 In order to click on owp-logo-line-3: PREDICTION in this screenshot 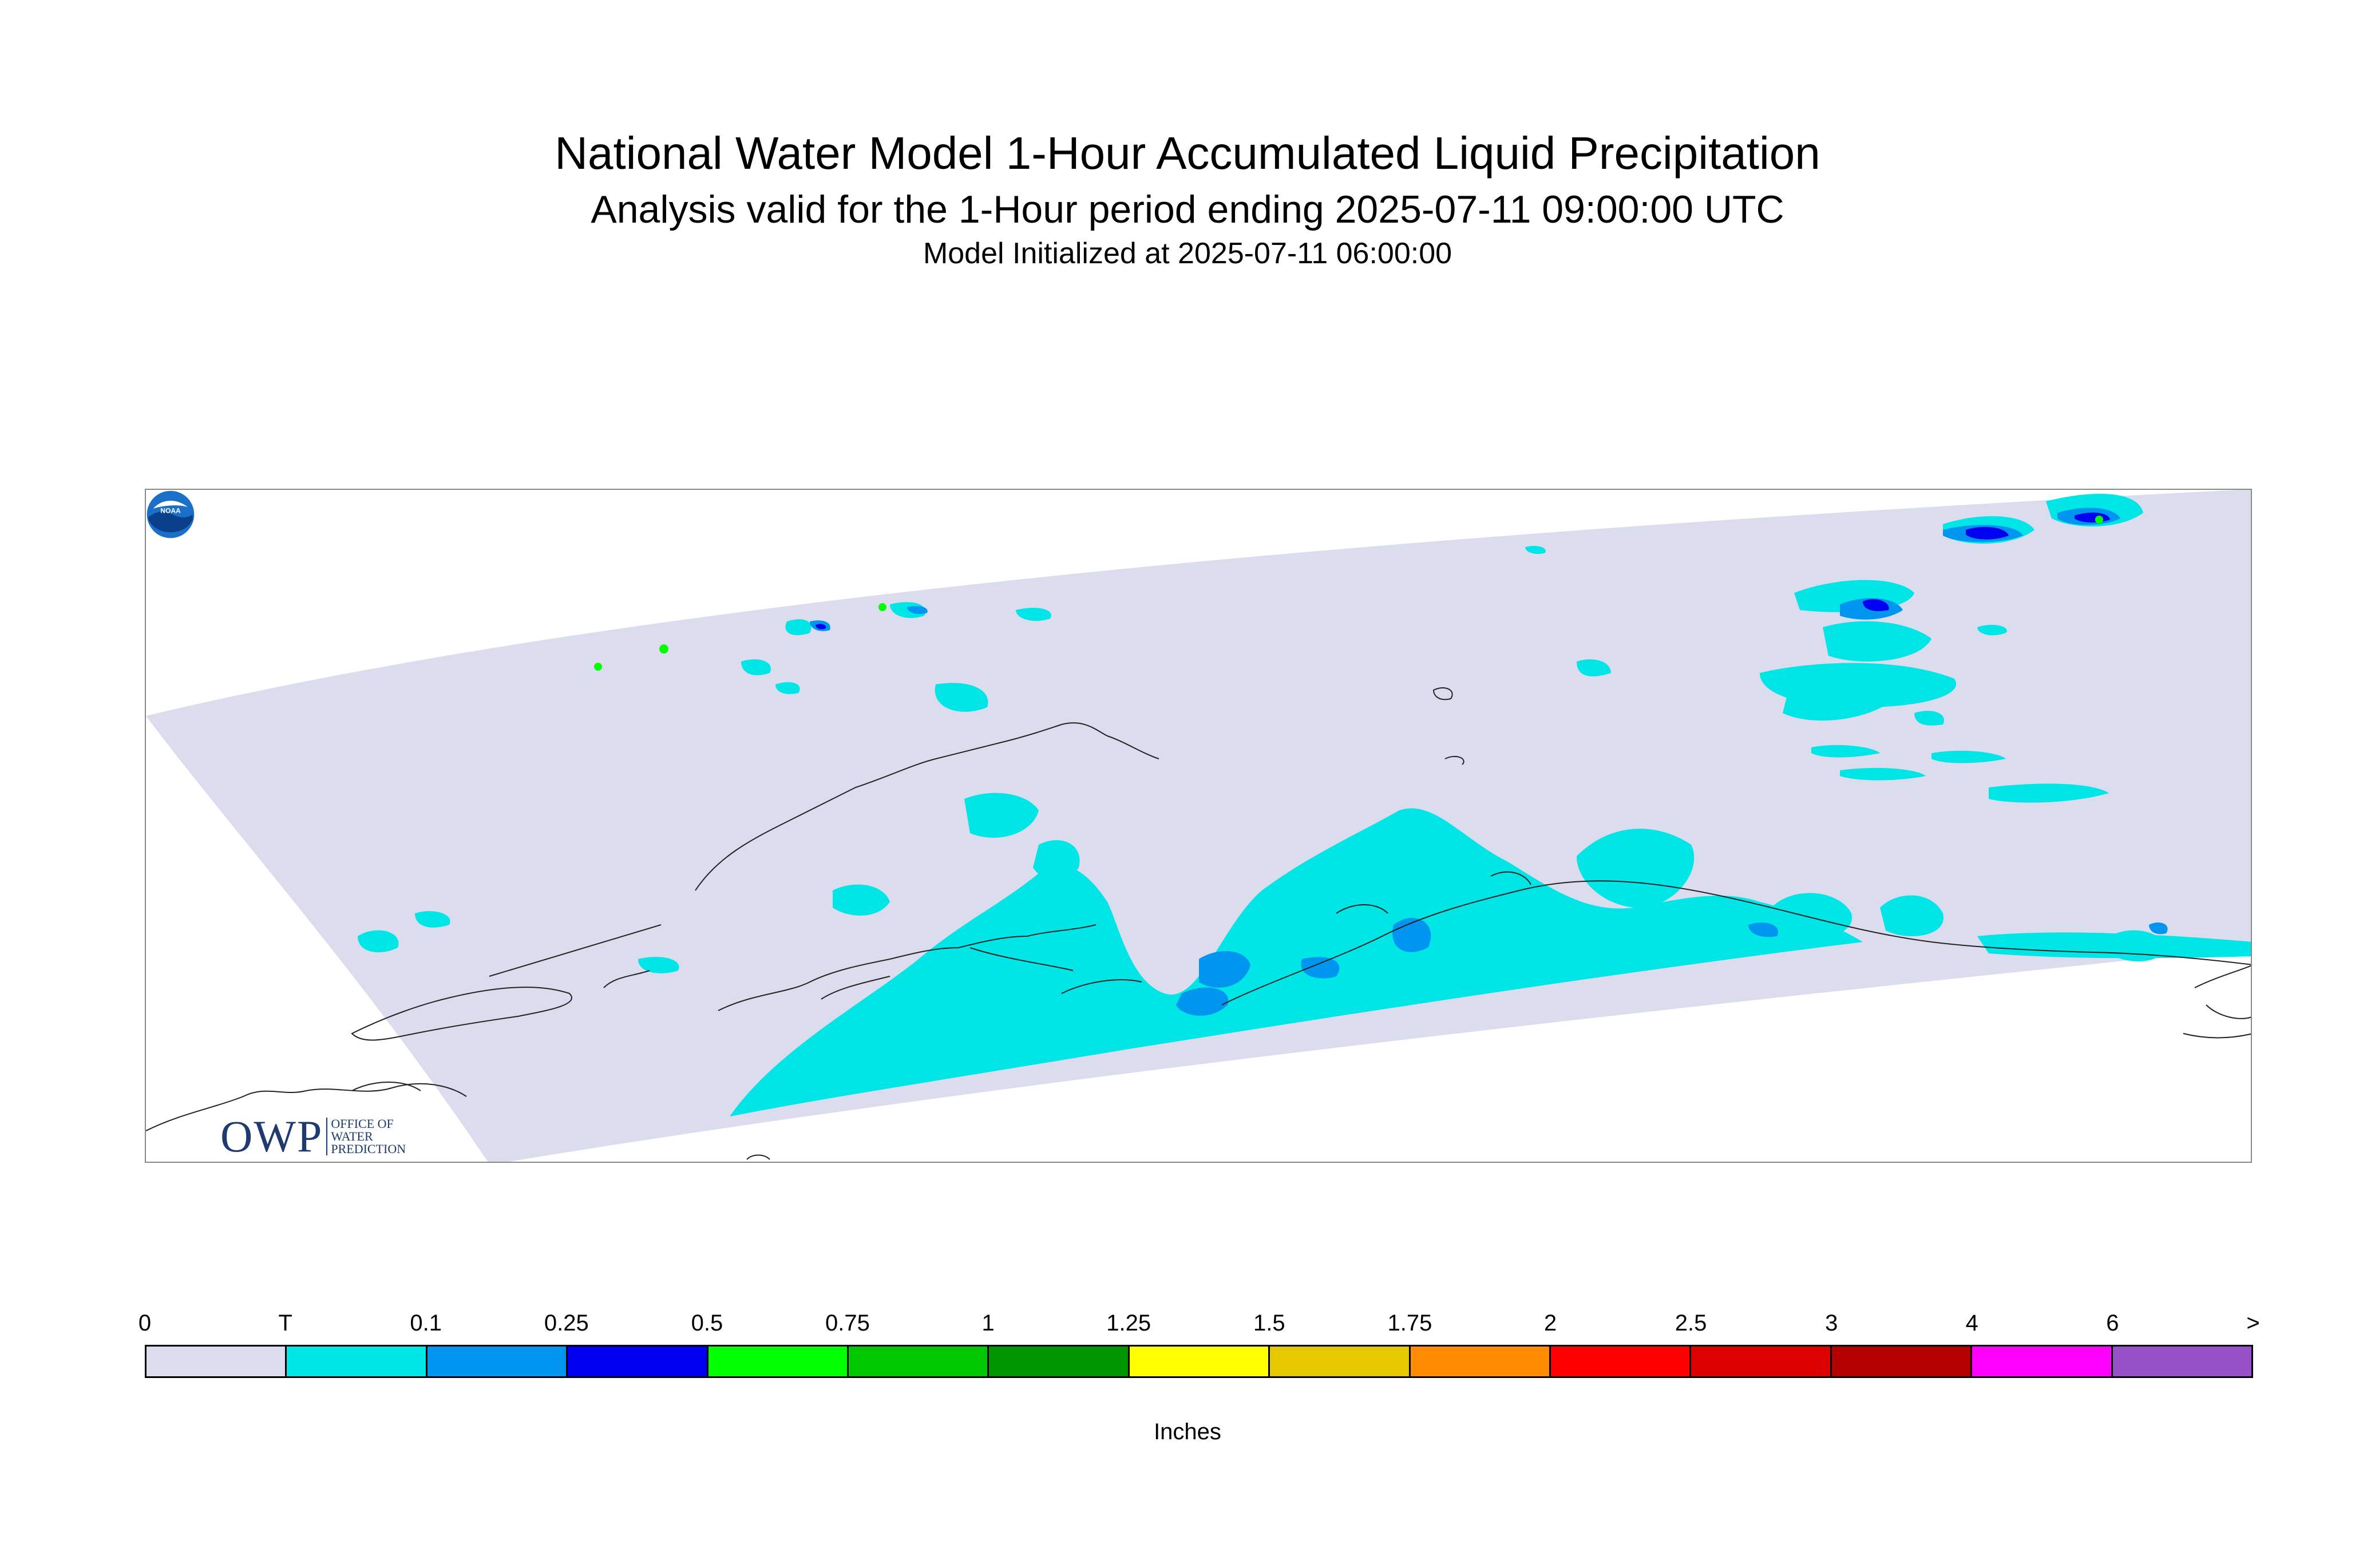, I will do `click(368, 1149)`.